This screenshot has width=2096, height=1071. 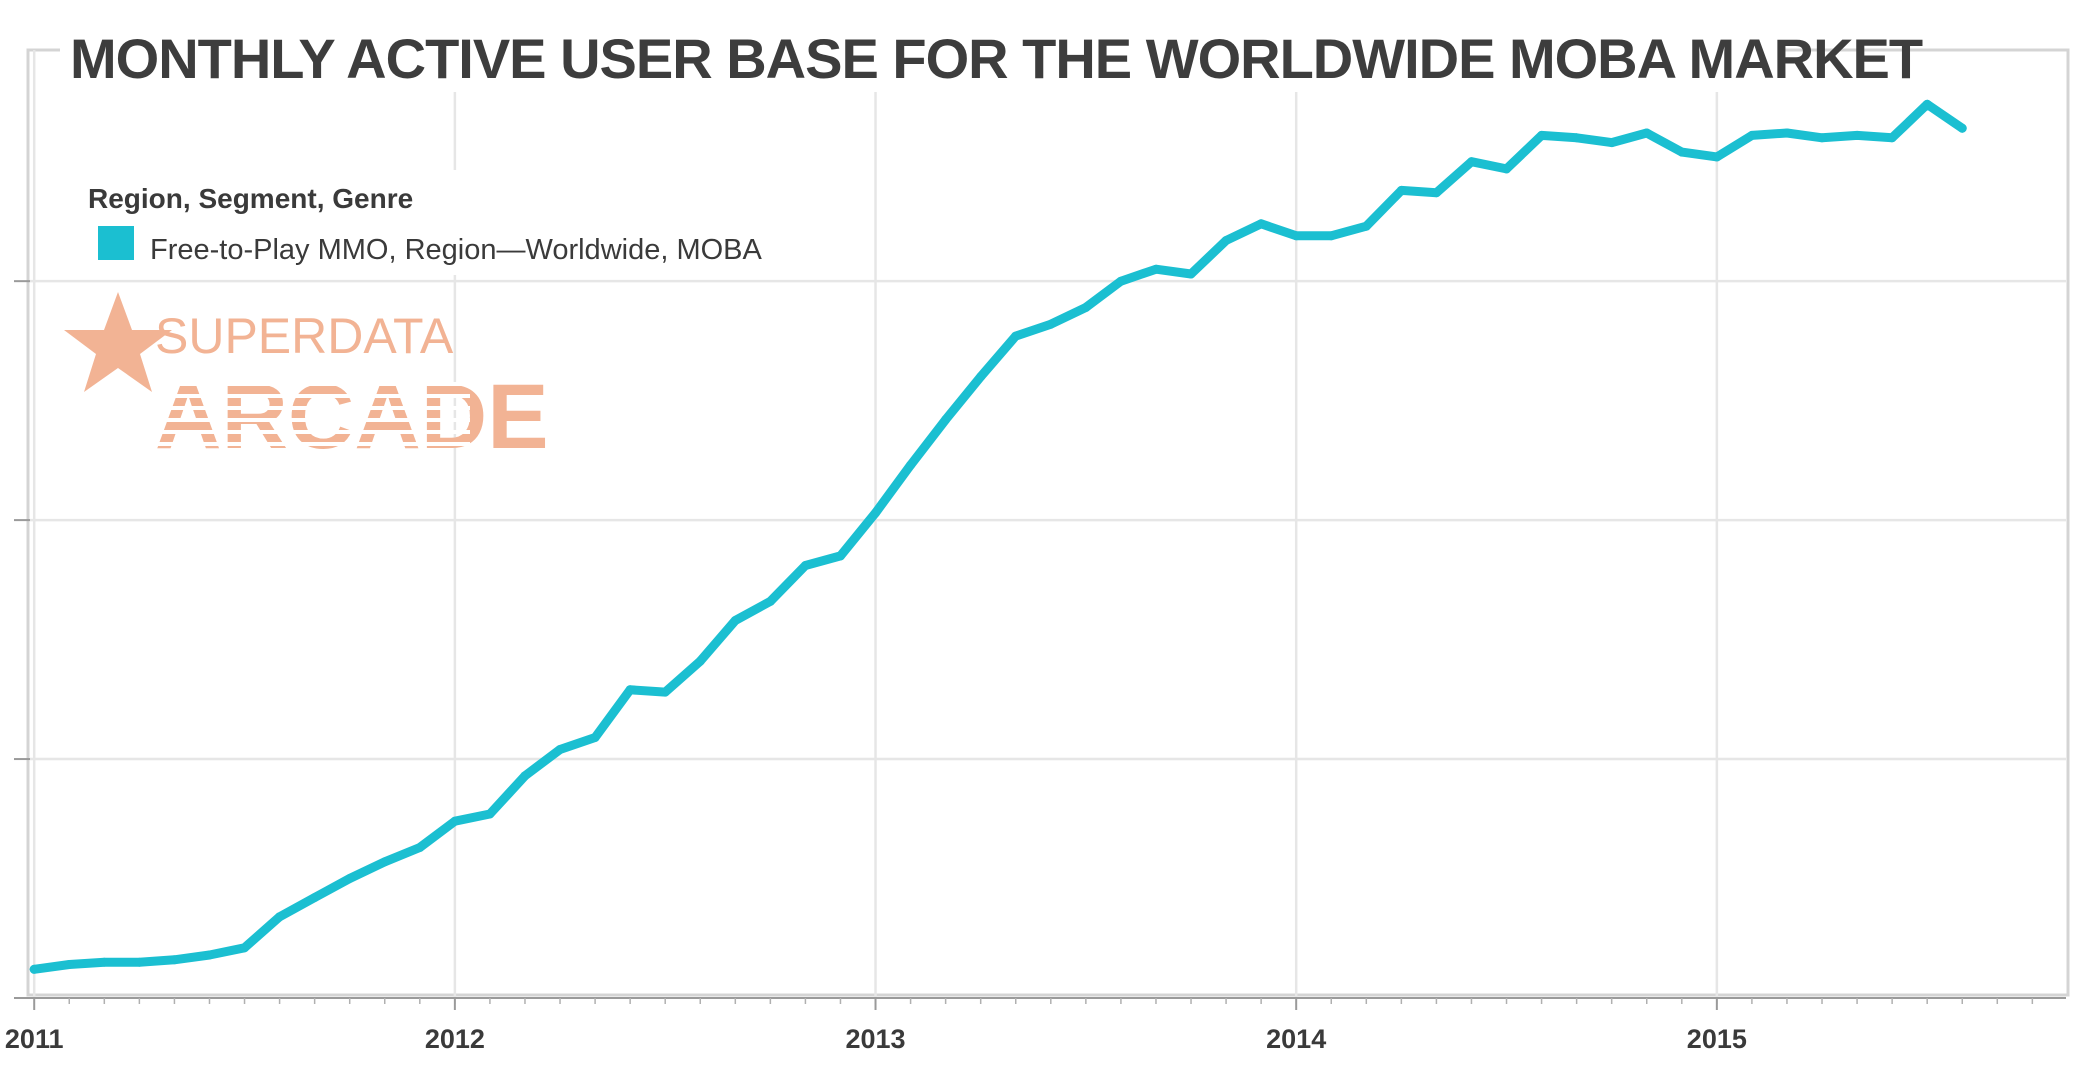 What do you see at coordinates (116, 243) in the screenshot?
I see `legend-swatch` at bounding box center [116, 243].